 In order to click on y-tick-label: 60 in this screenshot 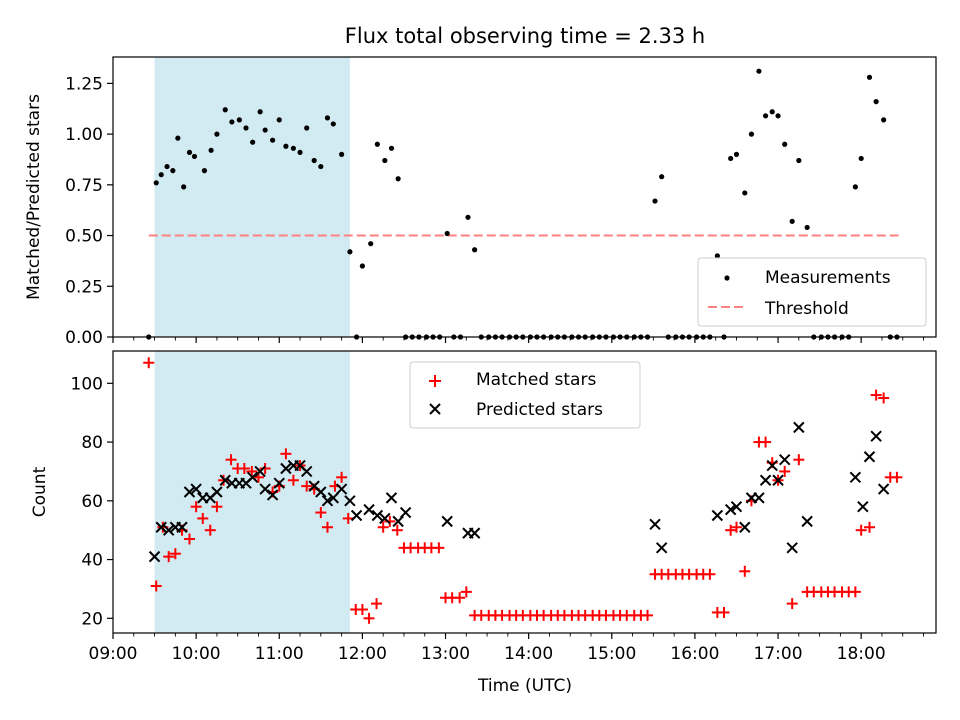, I will do `click(92, 502)`.